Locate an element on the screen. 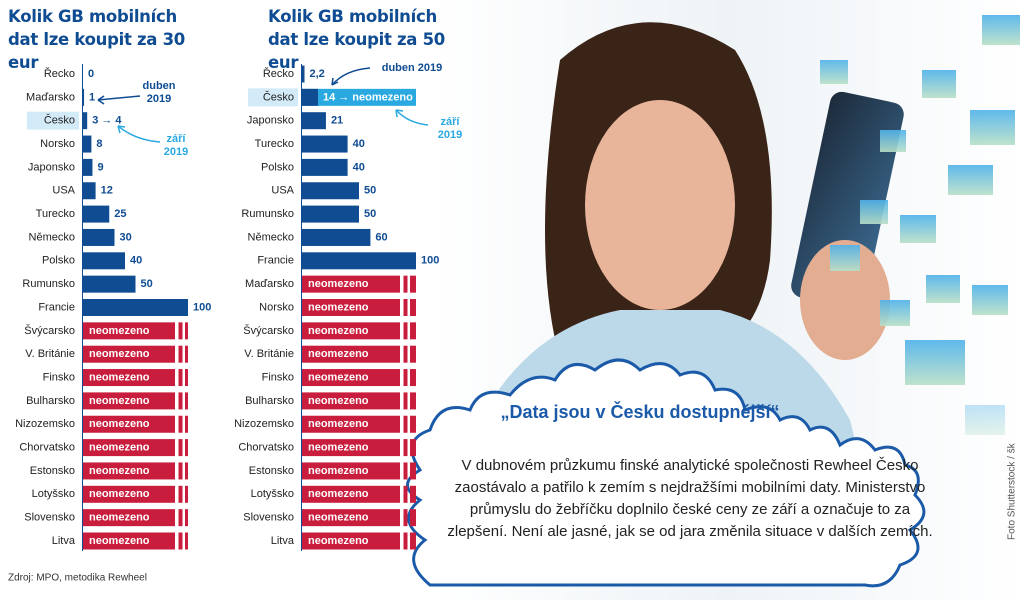 The height and width of the screenshot is (600, 1023). value-label: 30 is located at coordinates (126, 237).